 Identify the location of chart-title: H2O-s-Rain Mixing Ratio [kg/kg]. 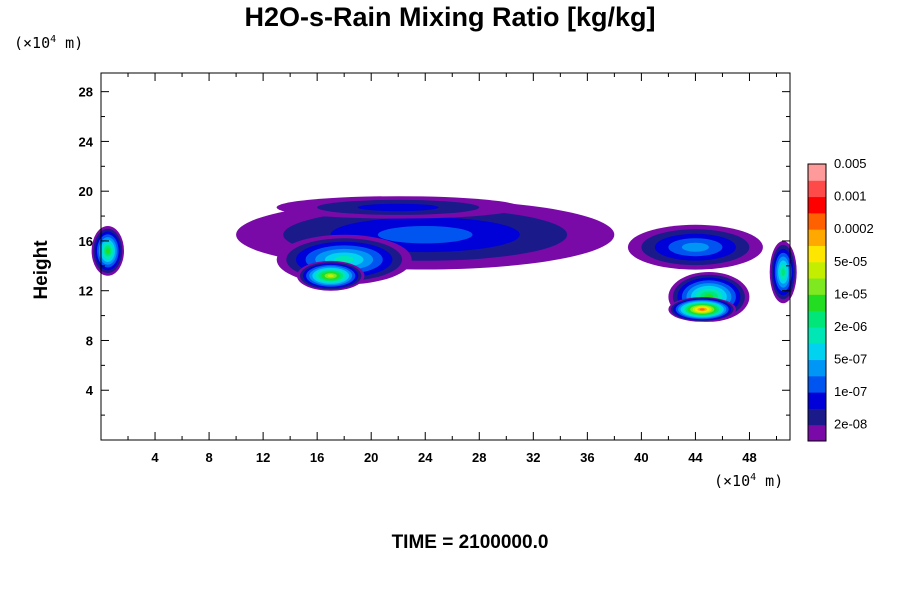
(450, 17).